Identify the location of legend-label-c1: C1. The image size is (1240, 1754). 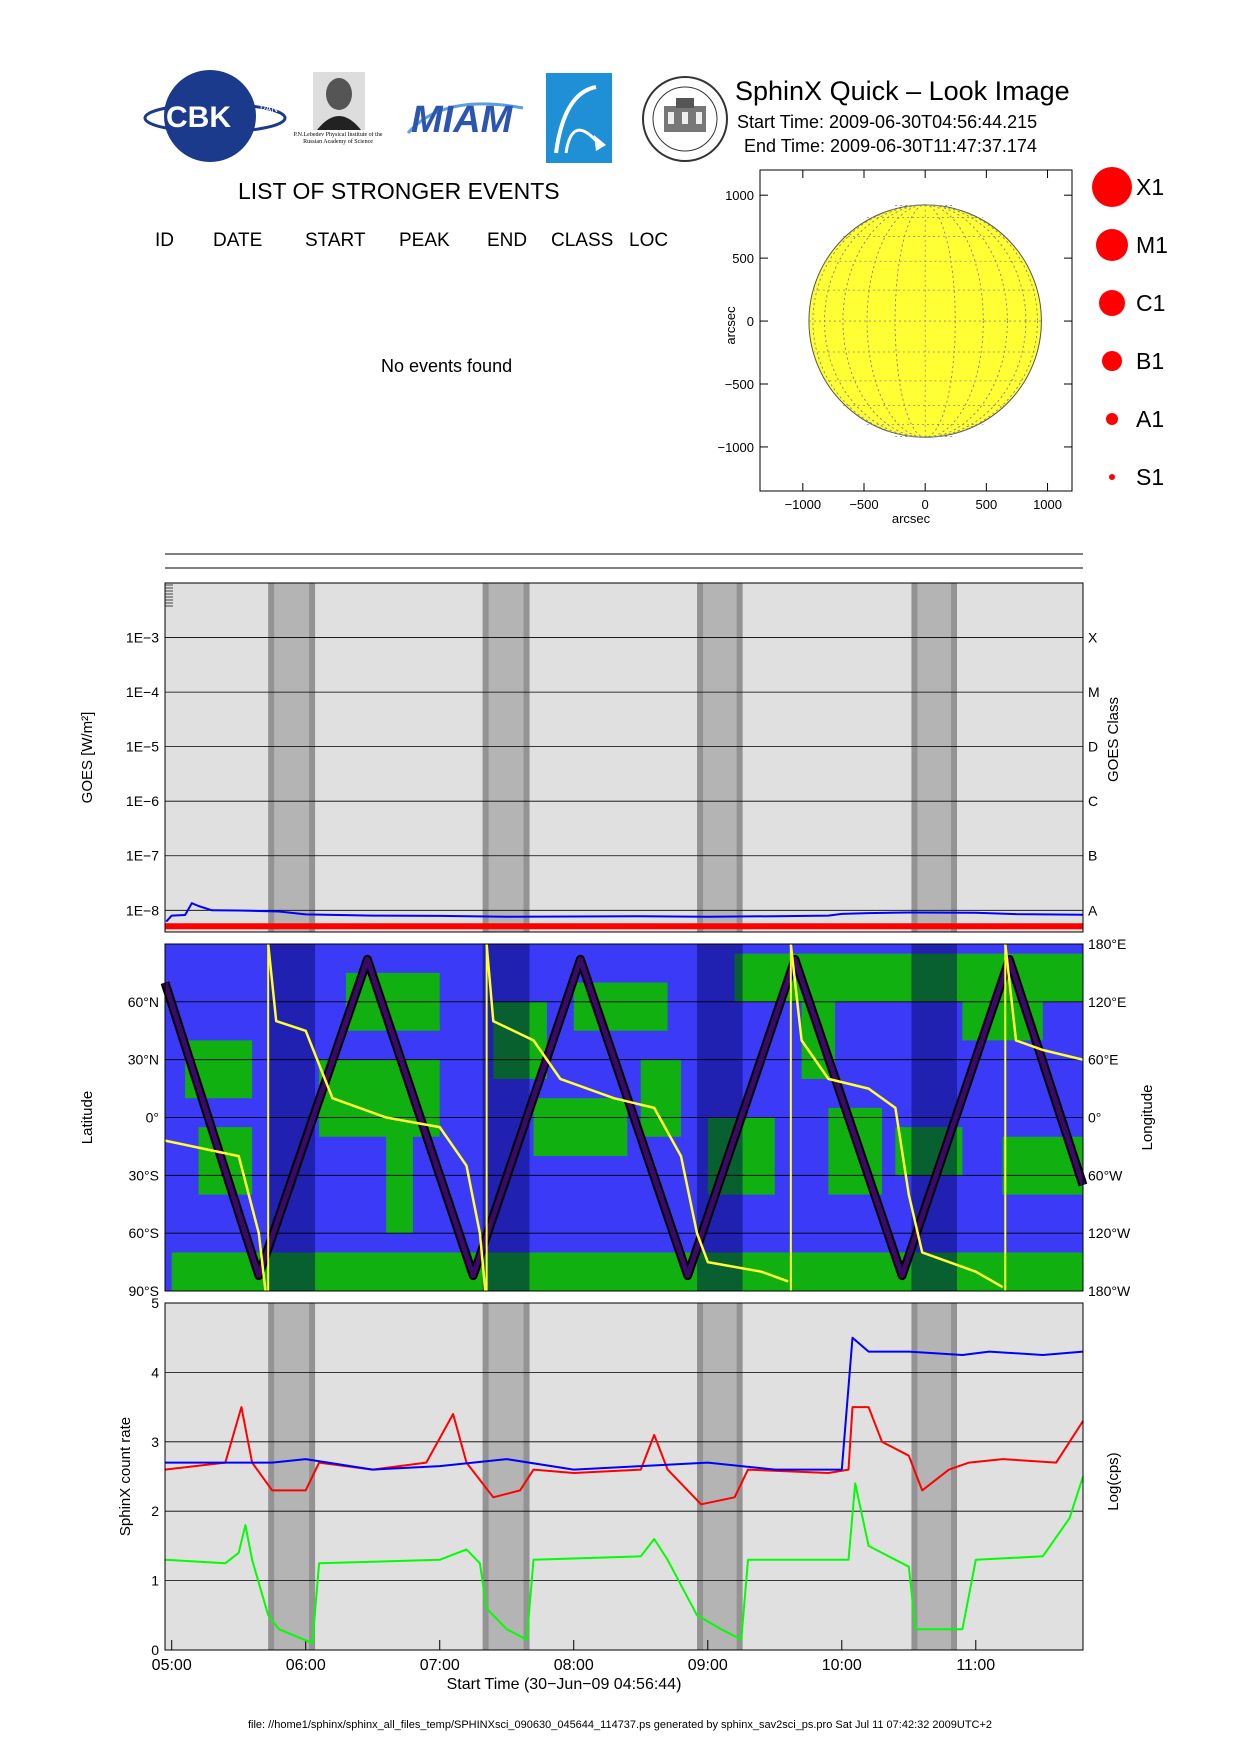
(1150, 303).